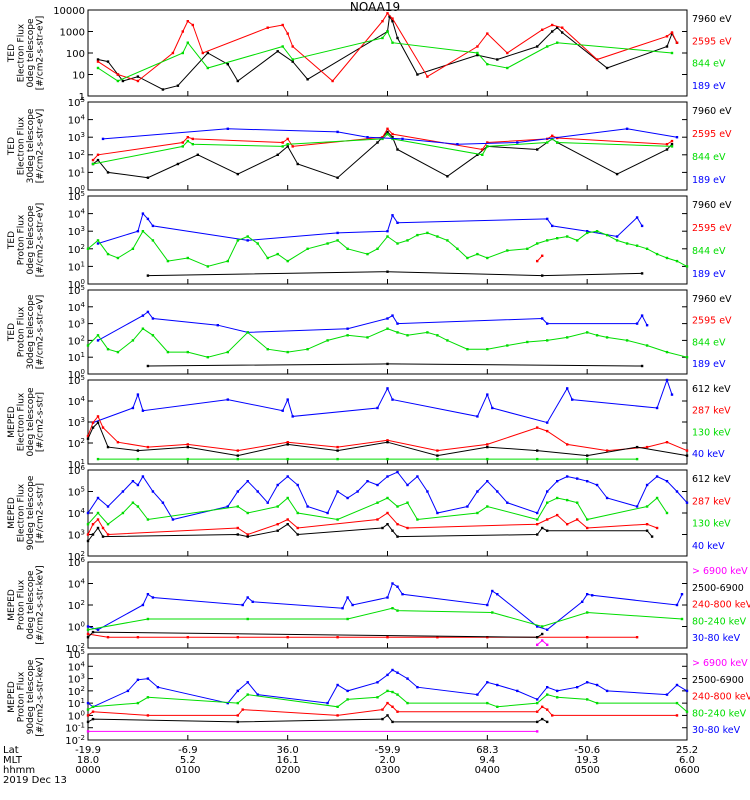 This screenshot has width=750, height=800. What do you see at coordinates (721, 697) in the screenshot?
I see `legend-entry: 240-800 keV` at bounding box center [721, 697].